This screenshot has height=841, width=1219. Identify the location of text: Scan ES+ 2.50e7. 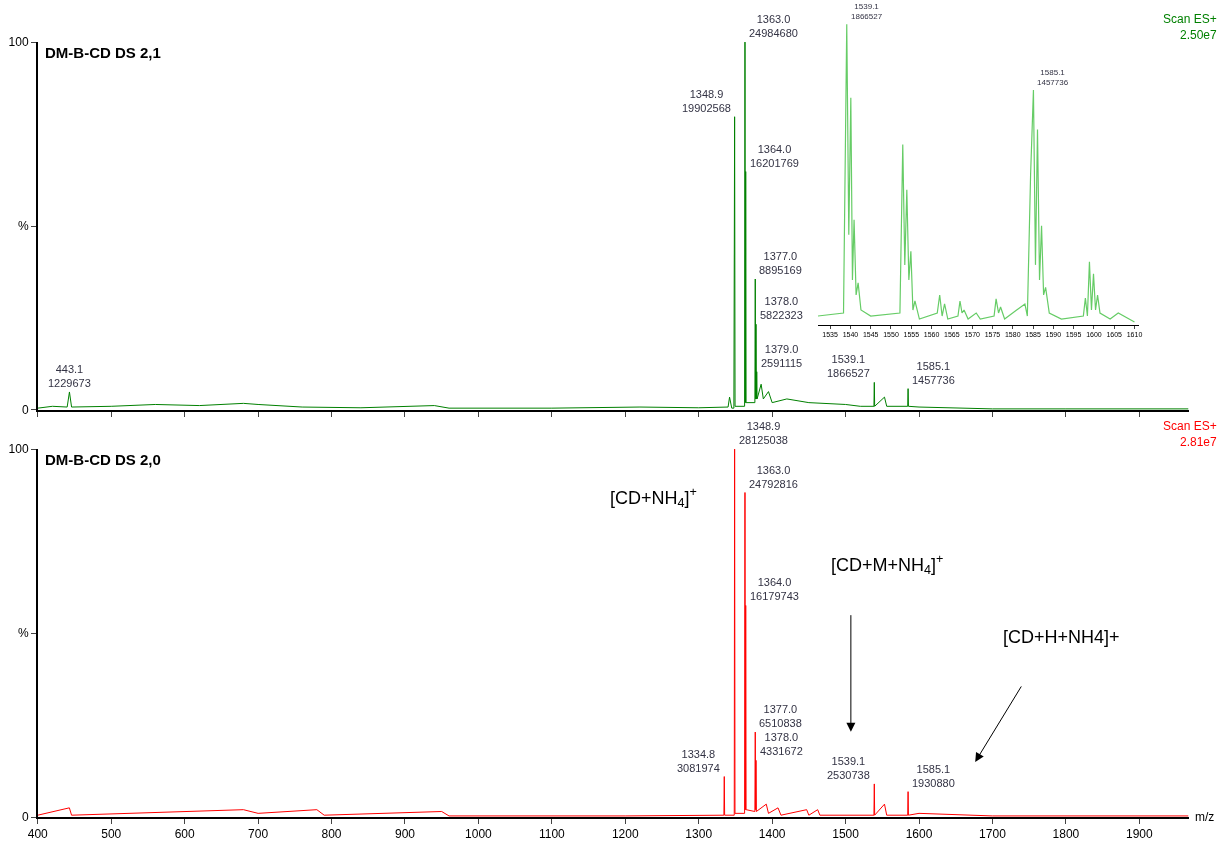
(1190, 27).